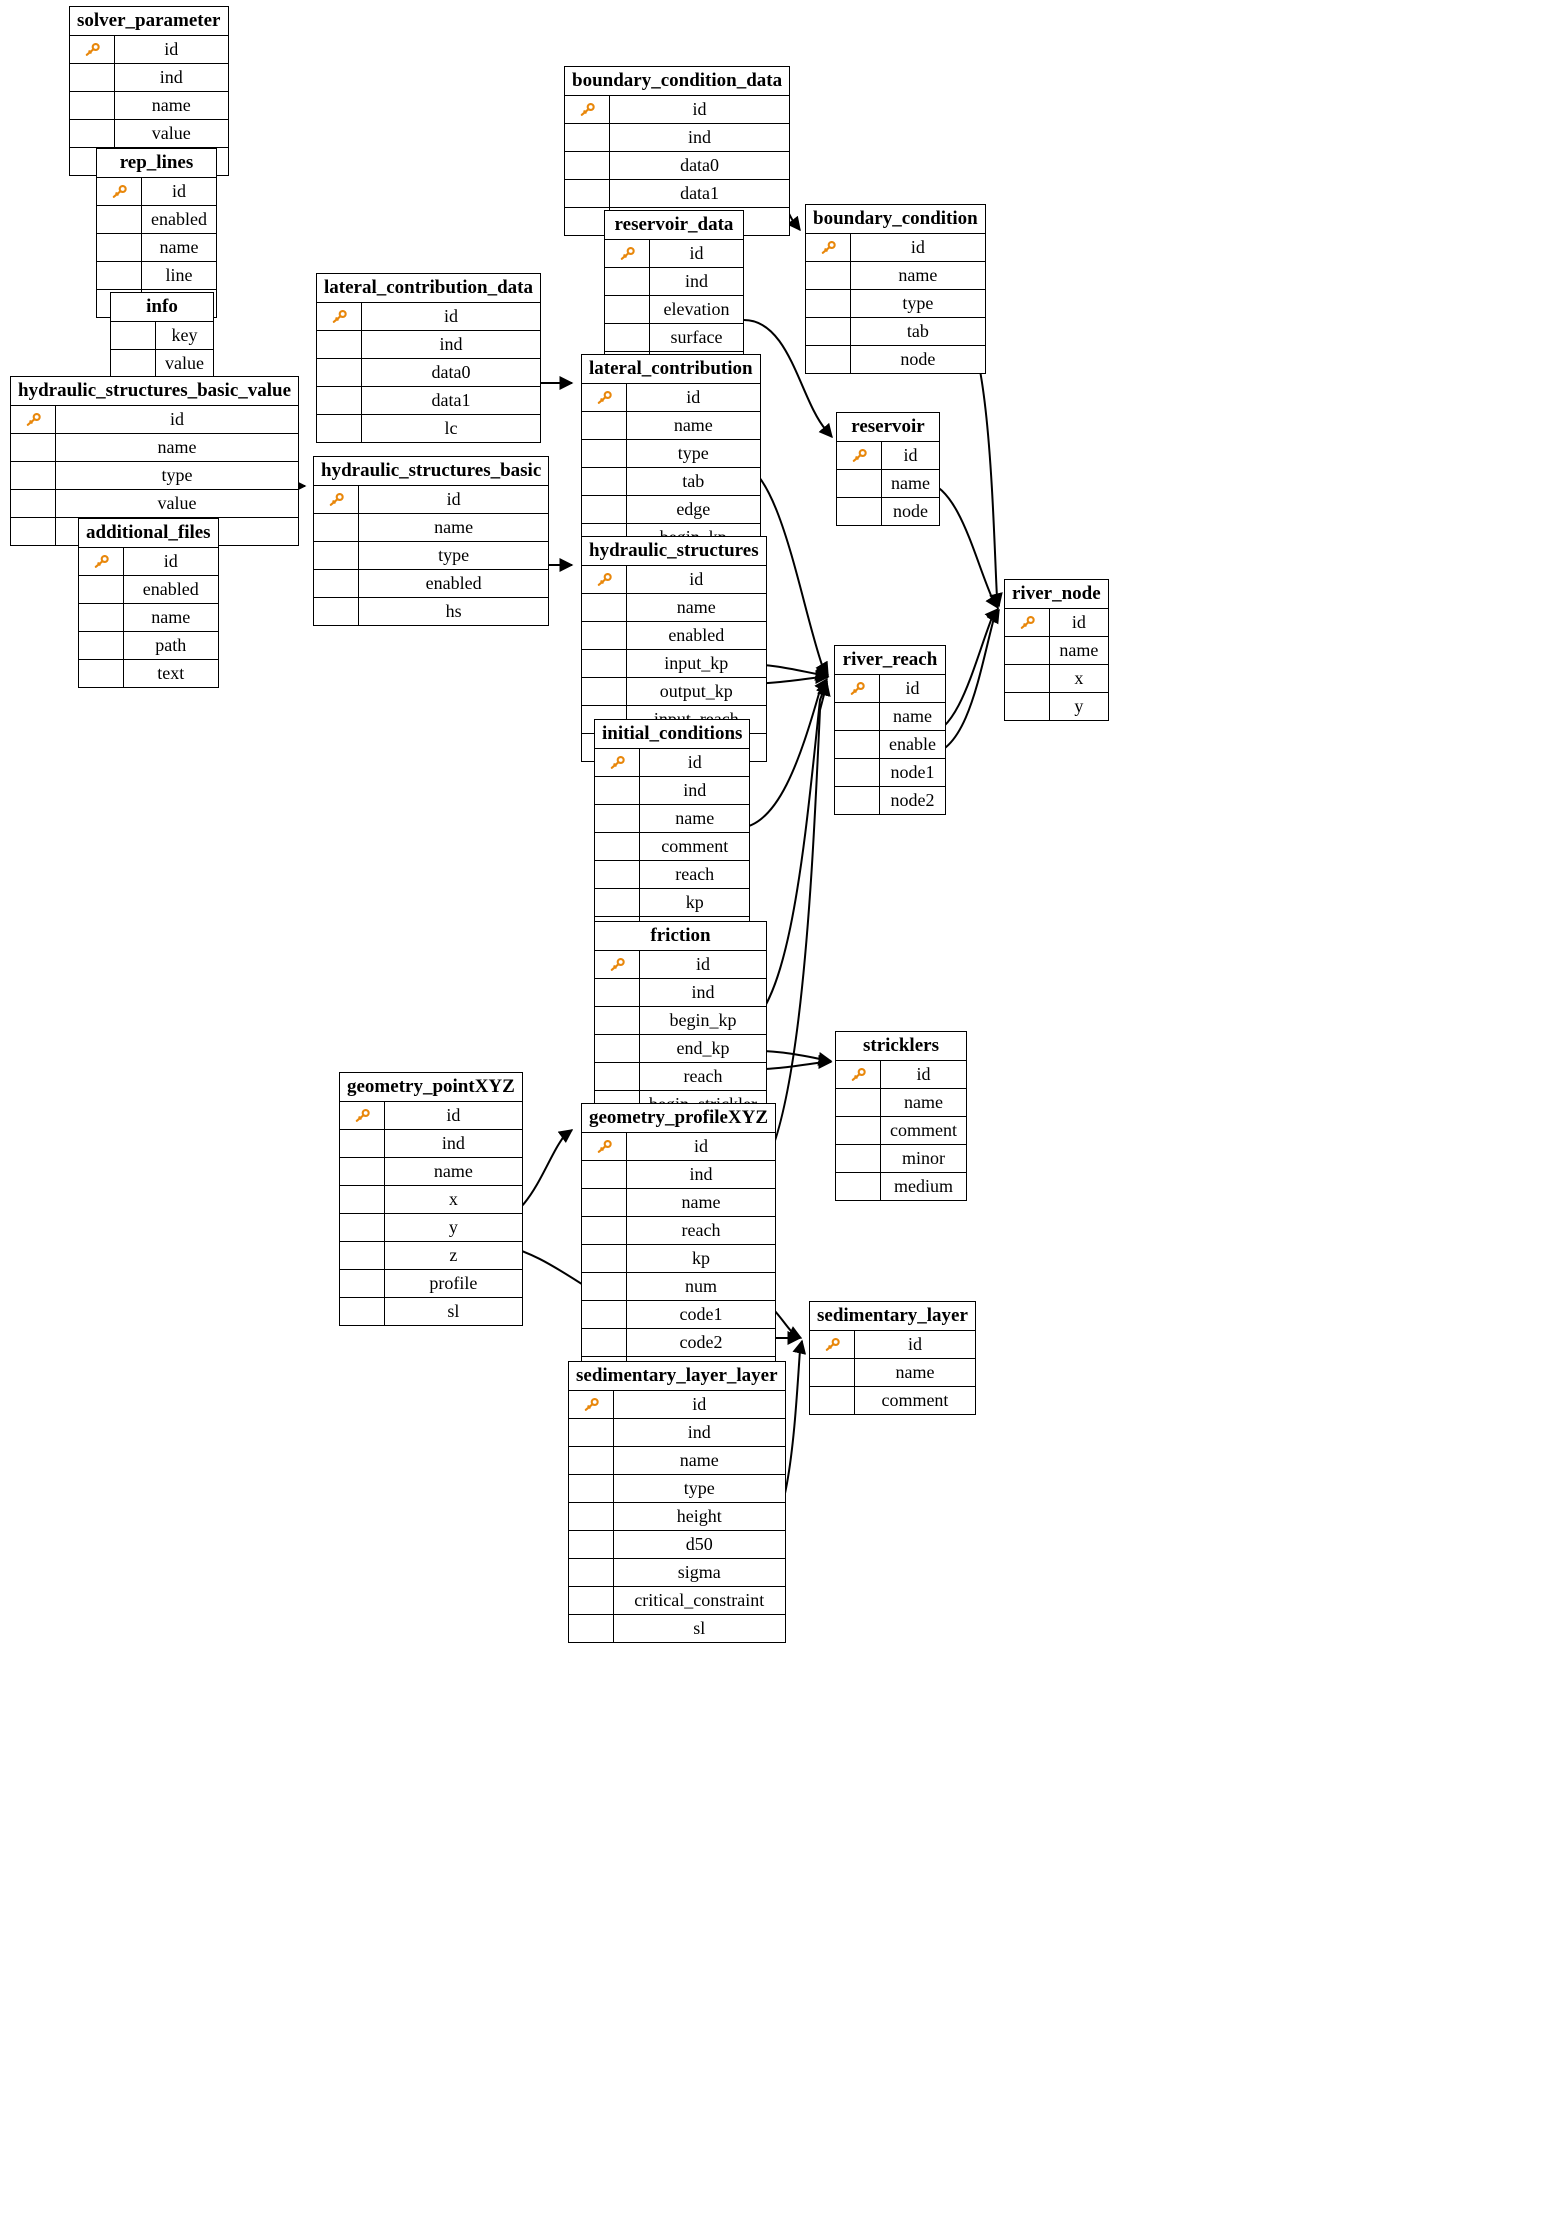  Describe the element at coordinates (890, 660) in the screenshot. I see `entity-title: river_reach` at that location.